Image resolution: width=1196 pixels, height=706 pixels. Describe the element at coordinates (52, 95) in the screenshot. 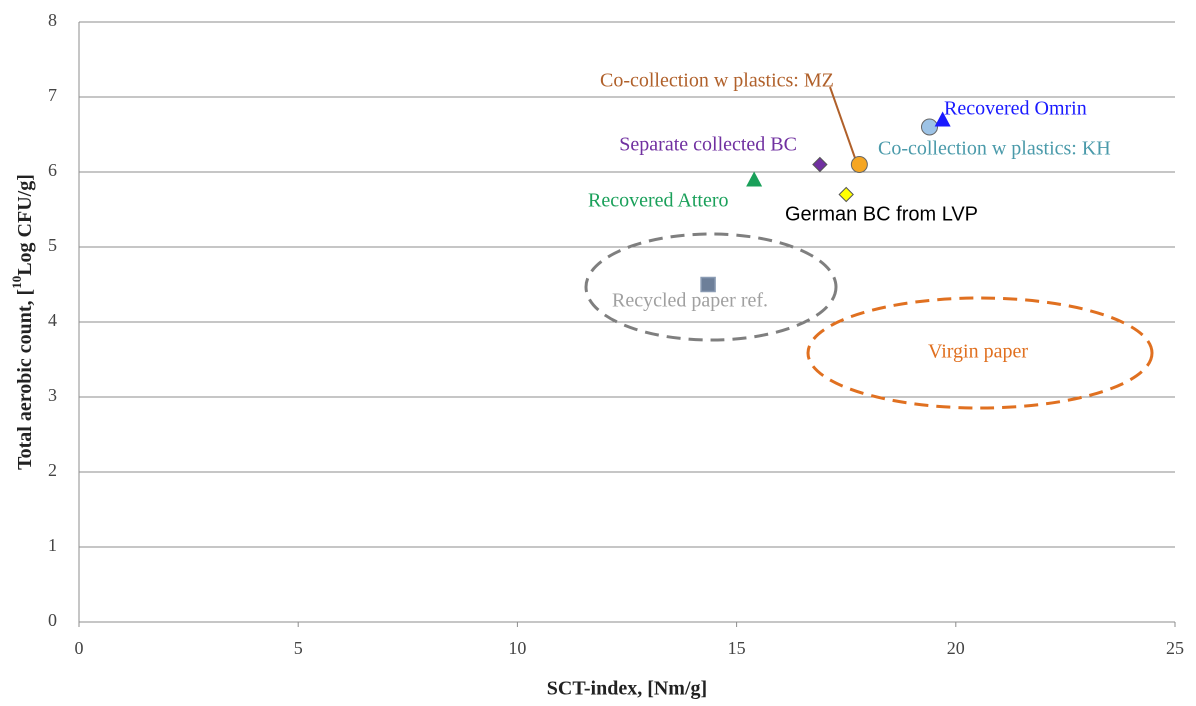

I see `y-tick-label: 7` at that location.